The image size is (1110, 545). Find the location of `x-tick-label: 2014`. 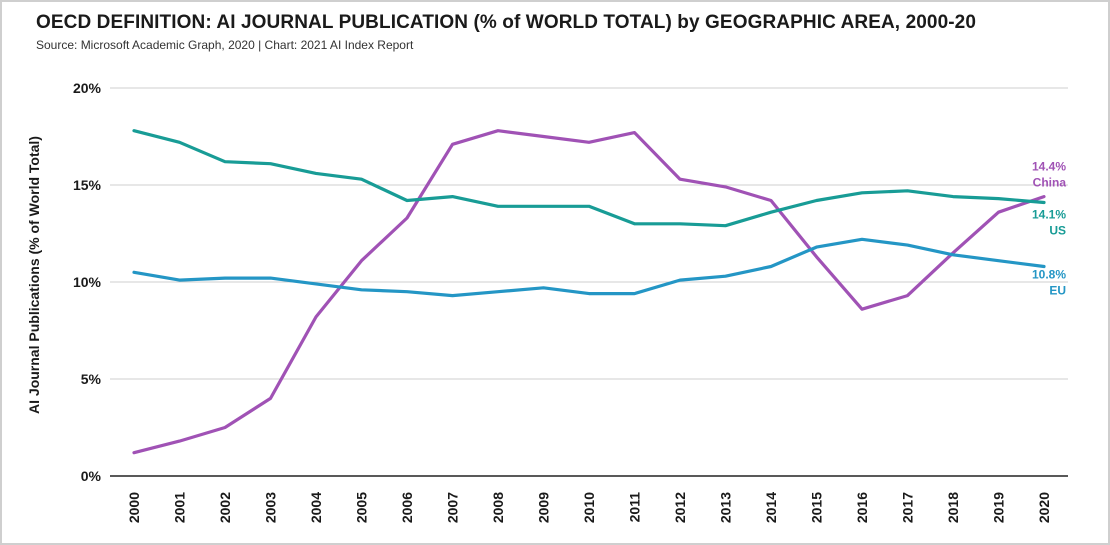

x-tick-label: 2014 is located at coordinates (771, 507).